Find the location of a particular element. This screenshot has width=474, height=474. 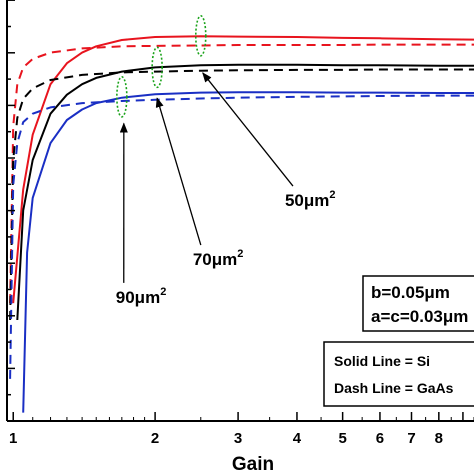

annotation-label-3: 90μm2 is located at coordinates (141, 296).